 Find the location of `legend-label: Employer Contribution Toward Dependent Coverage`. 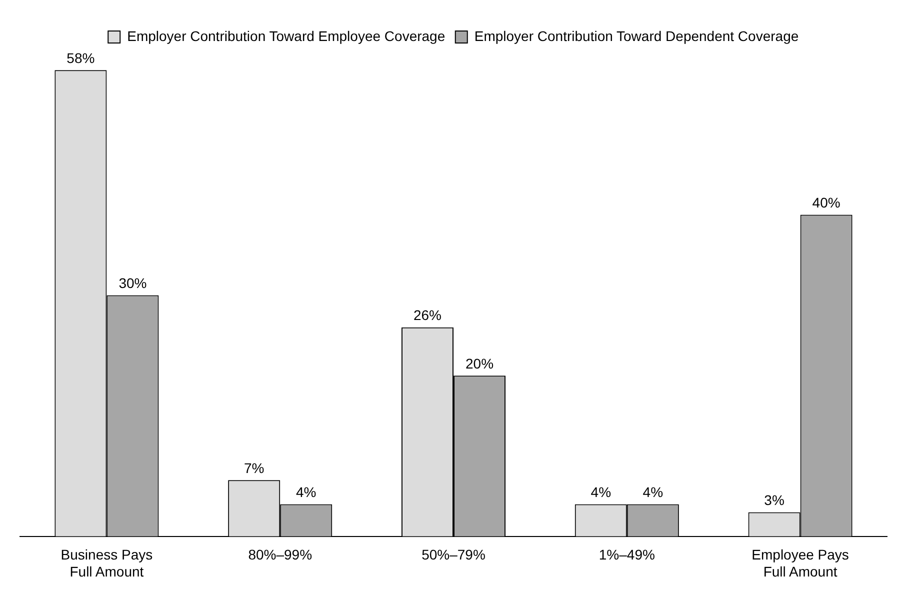

legend-label: Employer Contribution Toward Dependent Coverage is located at coordinates (636, 36).